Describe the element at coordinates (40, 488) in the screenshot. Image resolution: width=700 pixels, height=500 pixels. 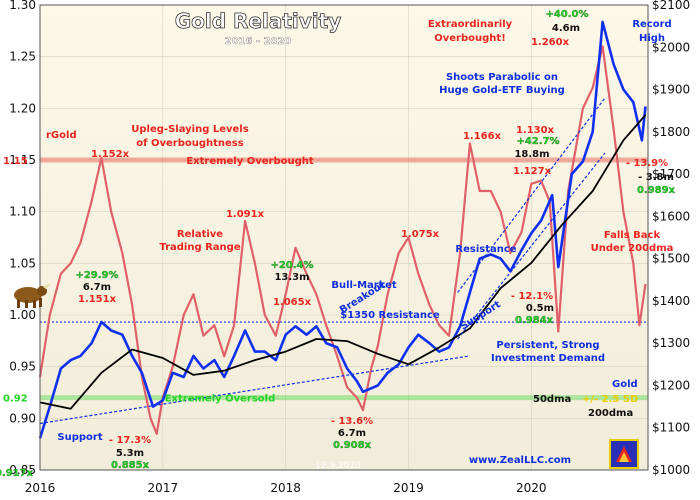
I see `x-tick-label: 2016` at that location.